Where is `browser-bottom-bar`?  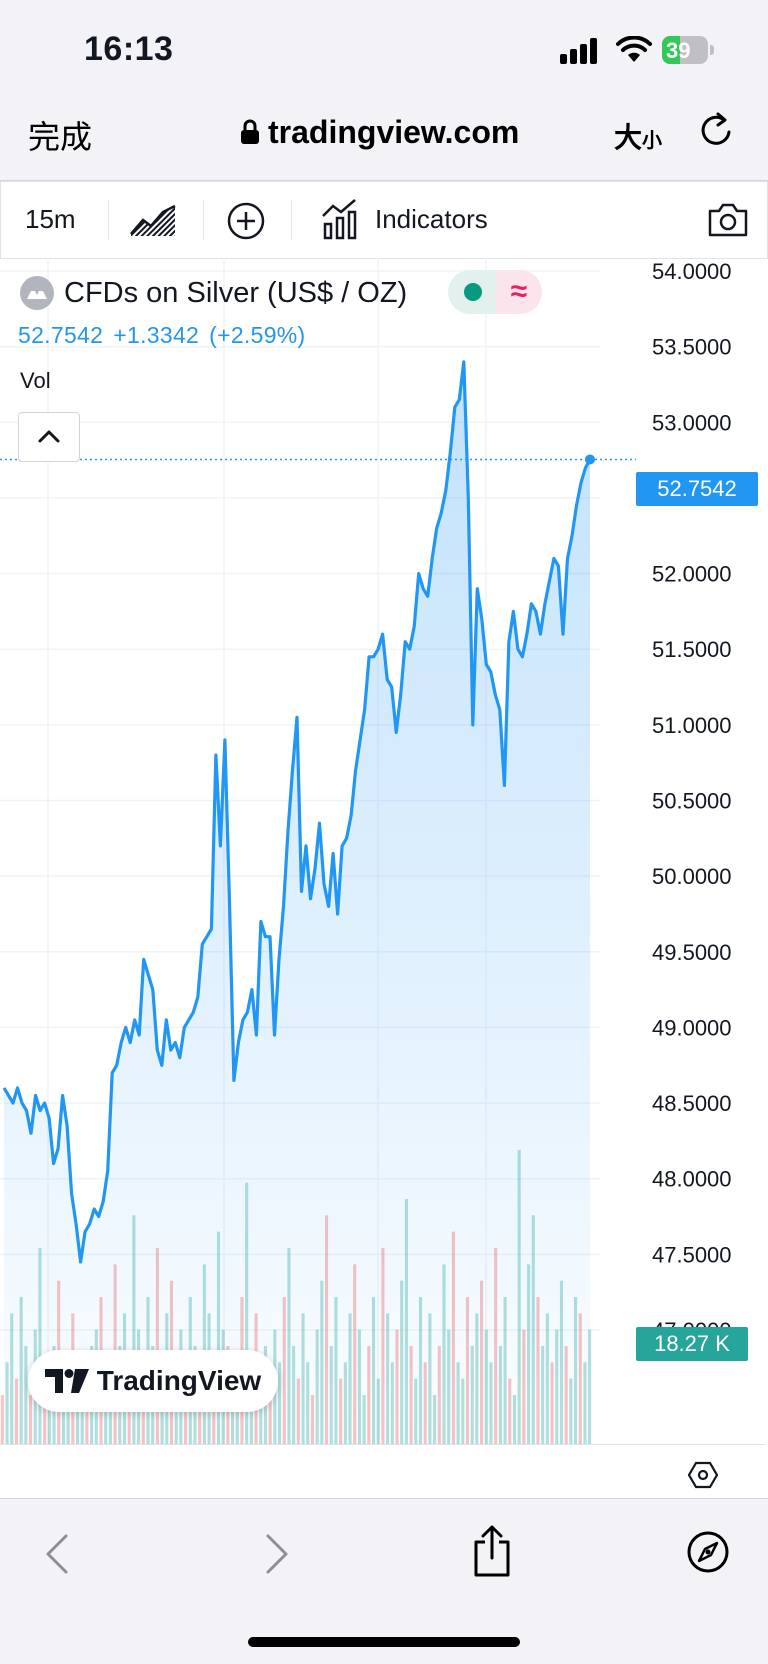 browser-bottom-bar is located at coordinates (384, 1581).